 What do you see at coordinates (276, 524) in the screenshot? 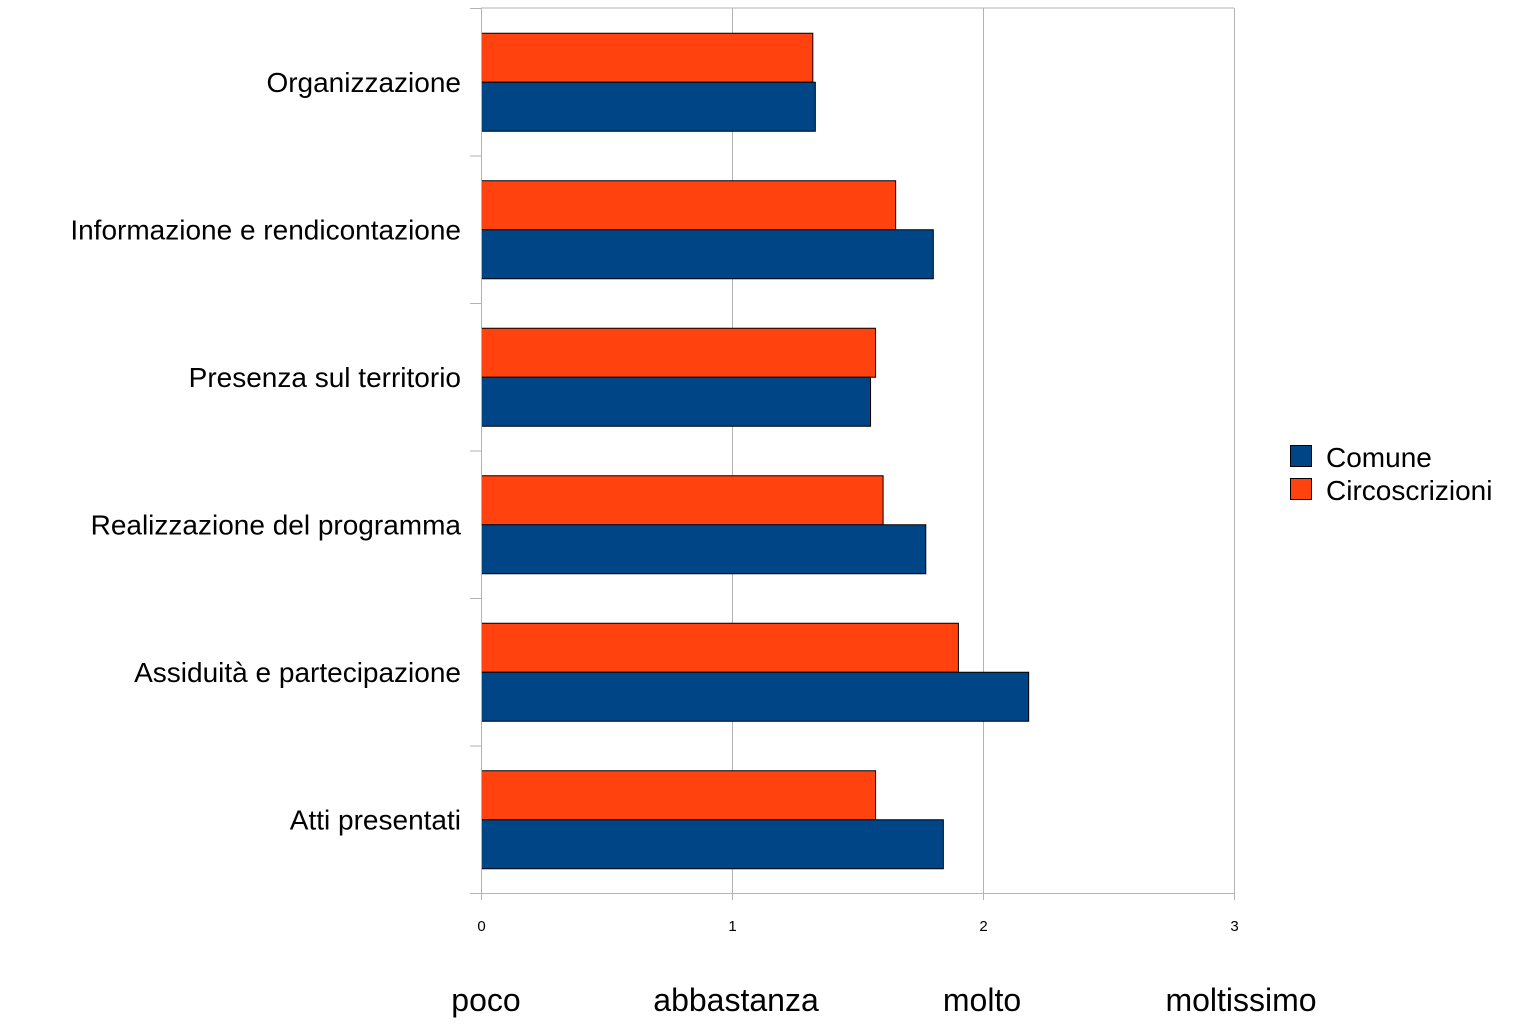
I see `category-label: Realizzazione del programma` at bounding box center [276, 524].